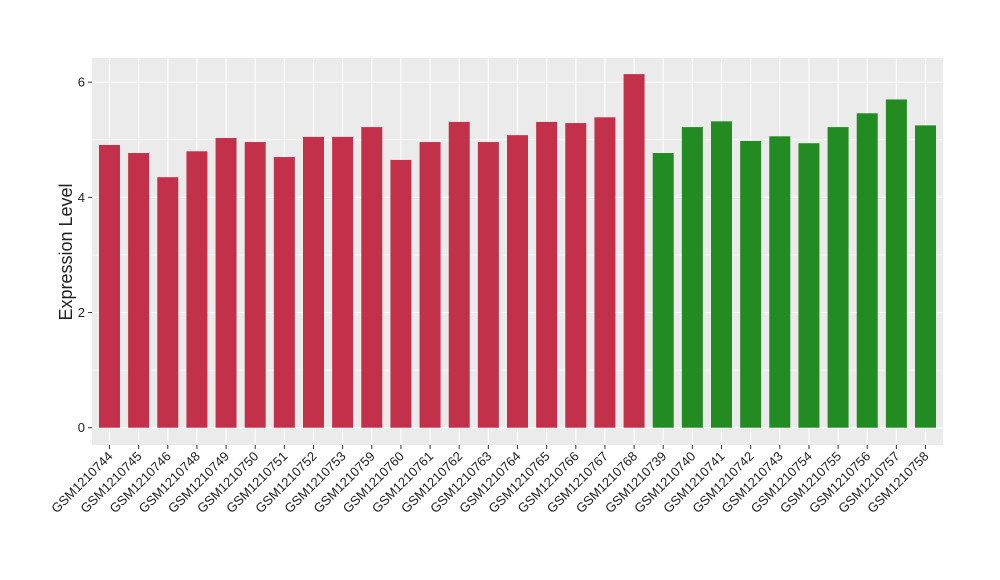 Image resolution: width=1000 pixels, height=580 pixels. Describe the element at coordinates (66, 251) in the screenshot. I see `y-axis-label: Expression Level` at that location.